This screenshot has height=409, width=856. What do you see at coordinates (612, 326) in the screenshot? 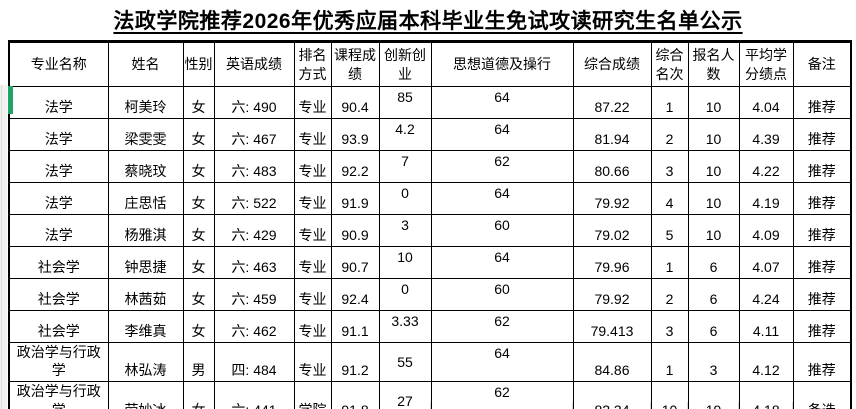
I see `table-cell: 79.413` at bounding box center [612, 326].